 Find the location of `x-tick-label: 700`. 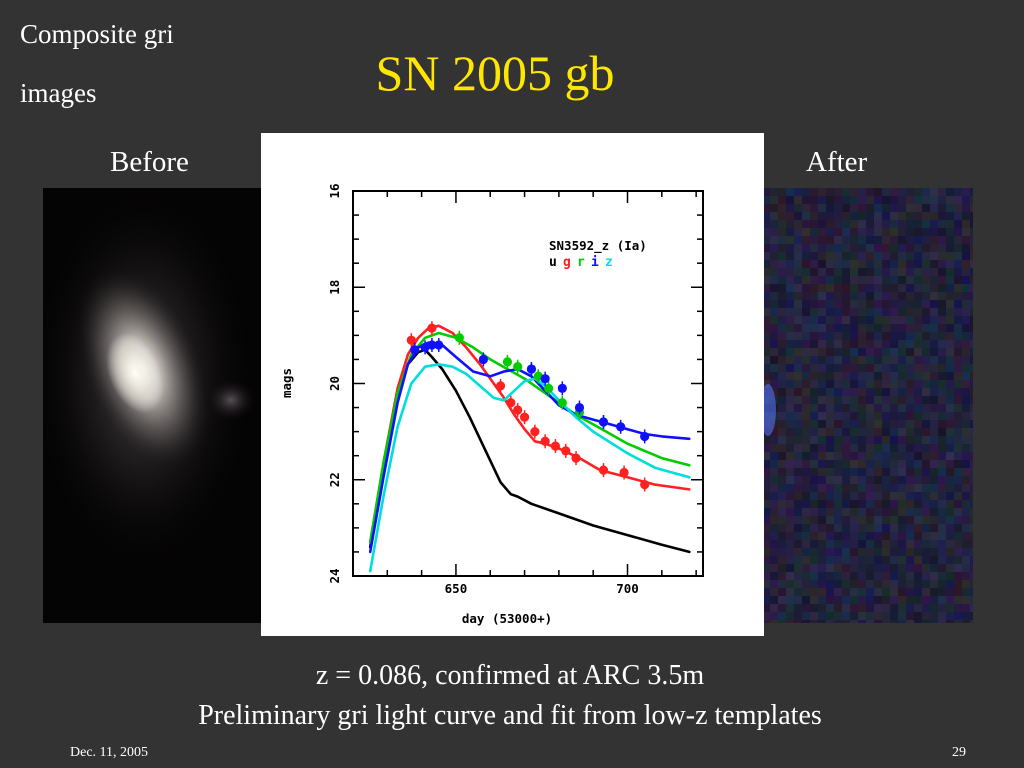

x-tick-label: 700 is located at coordinates (627, 588).